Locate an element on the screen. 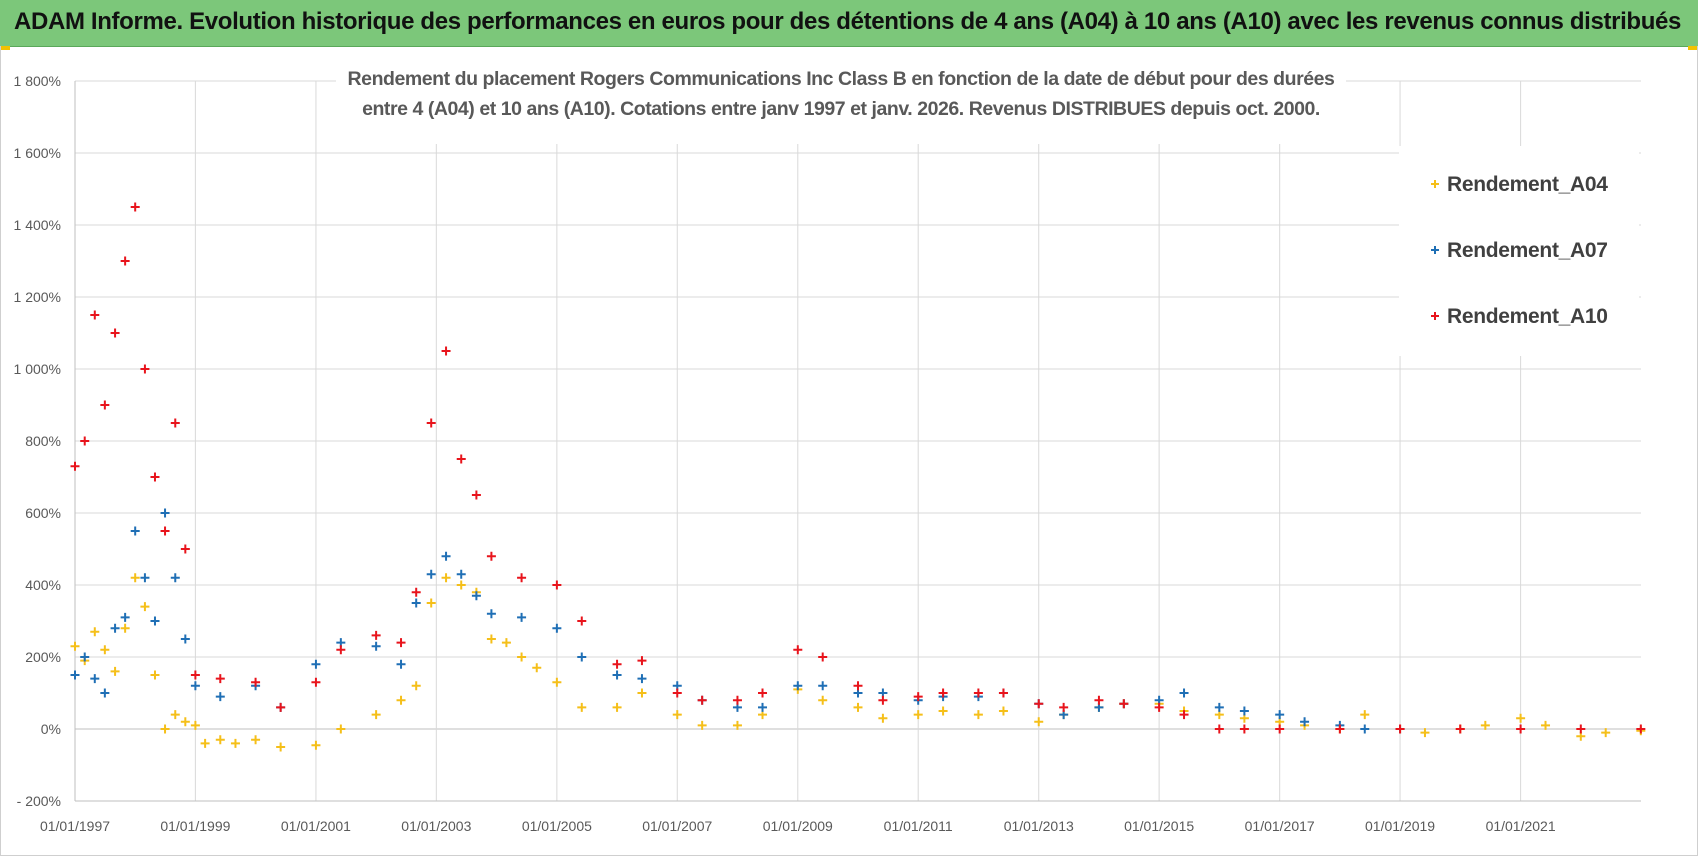  legend: Rendement_A04 Rendement_A07 Rendement_A10 is located at coordinates (1519, 251).